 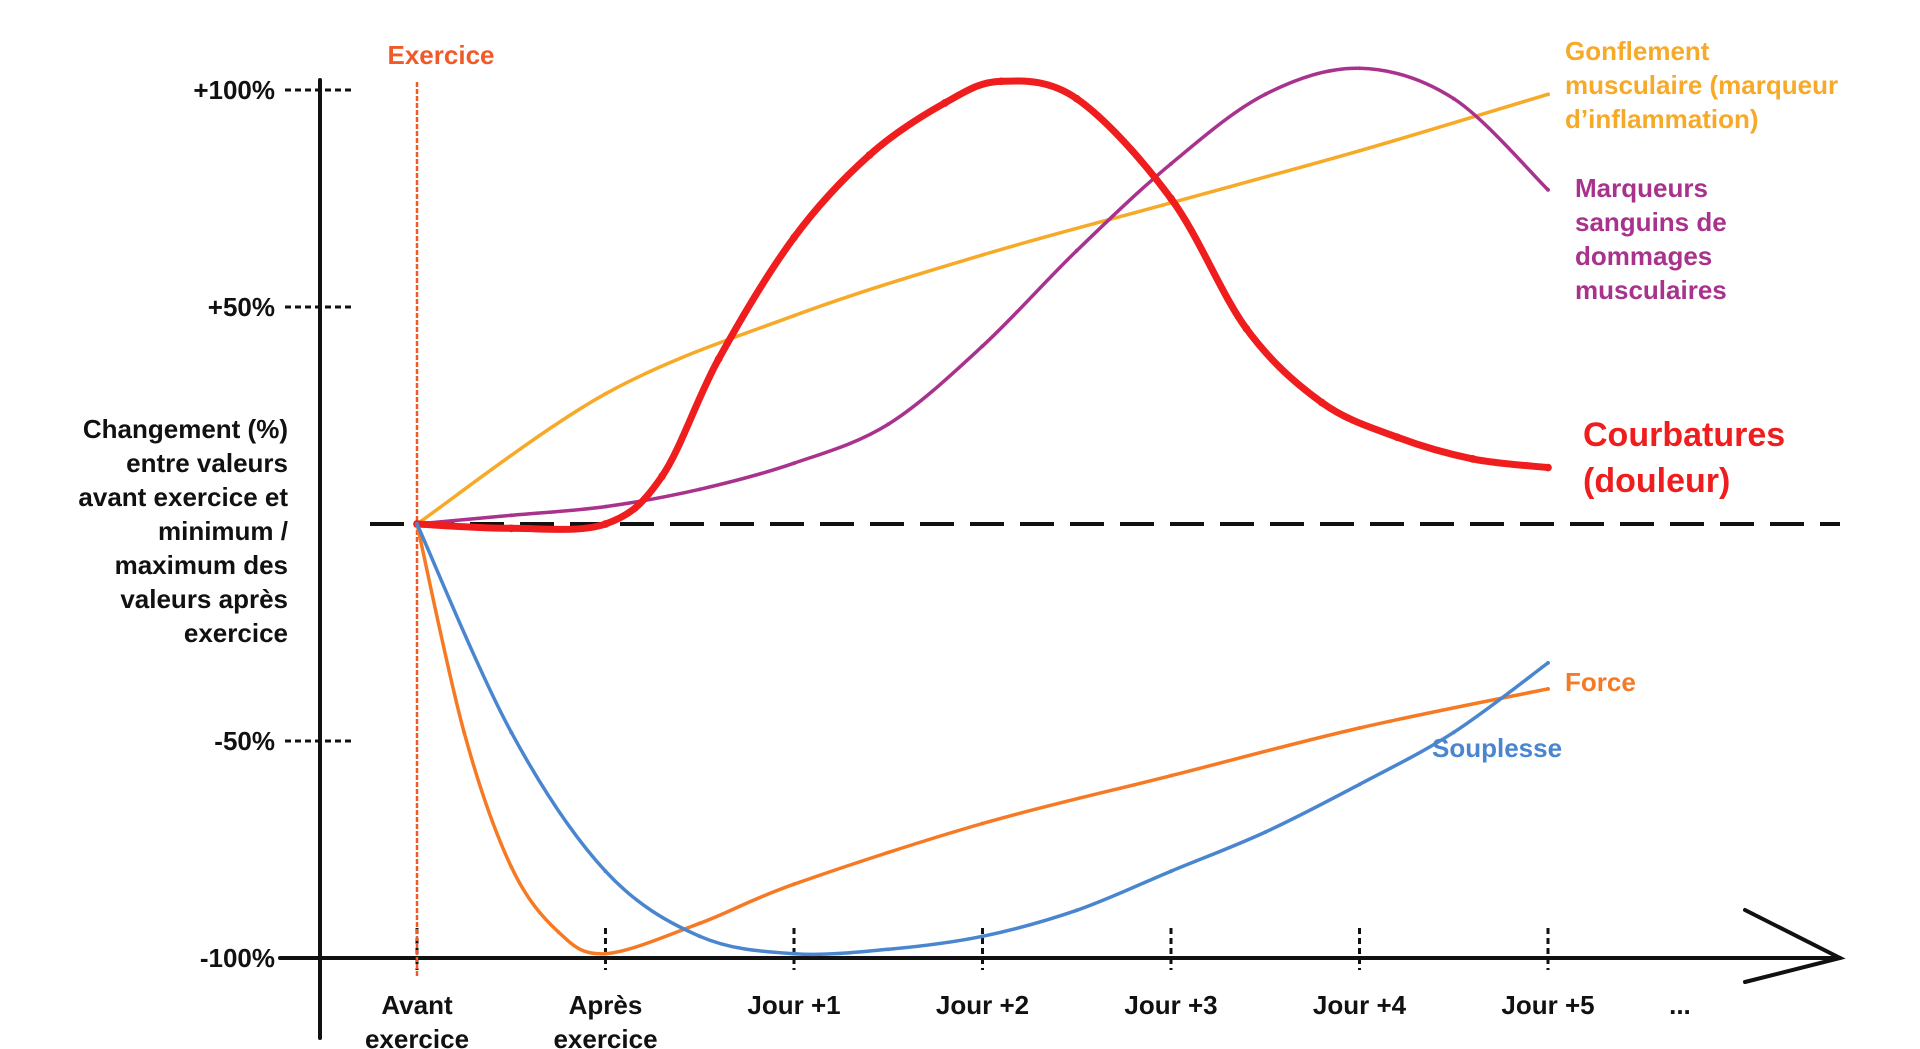 I want to click on series-marqueurs-sanguins-de-dommages-musculaires-label-line: dommages, so click(x=1643, y=256).